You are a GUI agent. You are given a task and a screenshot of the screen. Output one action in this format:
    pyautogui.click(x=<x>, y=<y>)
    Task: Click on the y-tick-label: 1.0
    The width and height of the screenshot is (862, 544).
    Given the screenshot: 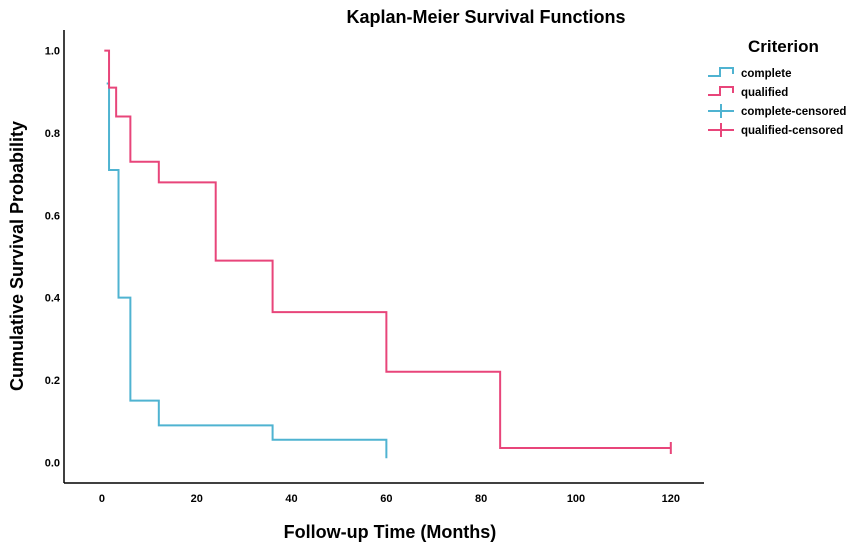 What is the action you would take?
    pyautogui.click(x=52, y=52)
    